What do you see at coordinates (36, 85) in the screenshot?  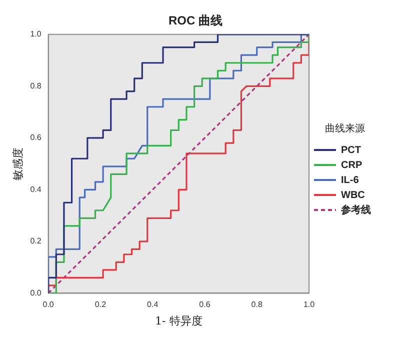 I see `y-tick-label: 0.8` at bounding box center [36, 85].